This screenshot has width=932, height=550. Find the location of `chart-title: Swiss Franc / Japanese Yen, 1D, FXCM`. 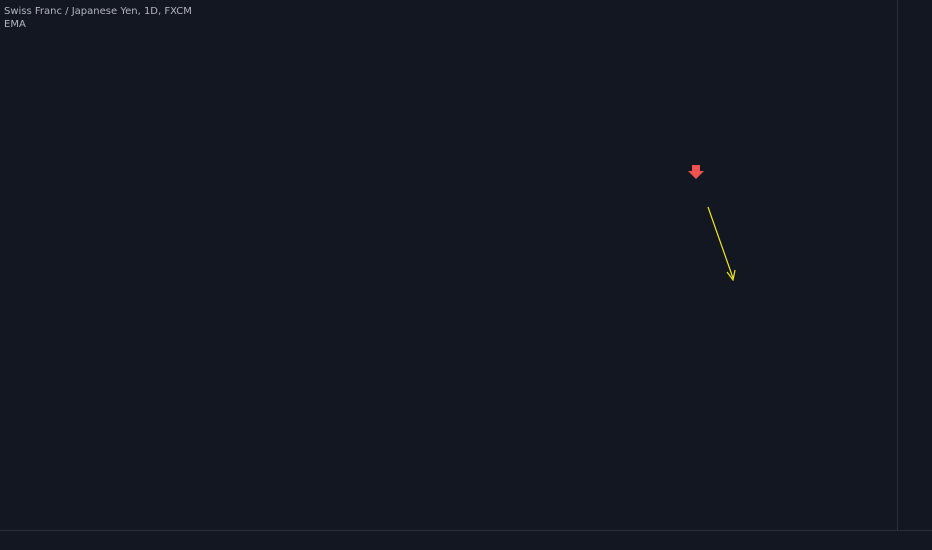

chart-title: Swiss Franc / Japanese Yen, 1D, FXCM is located at coordinates (98, 11).